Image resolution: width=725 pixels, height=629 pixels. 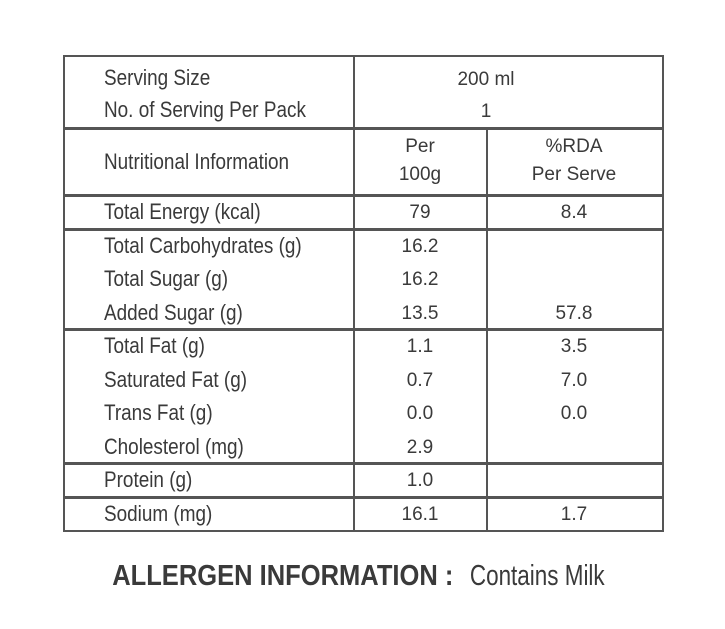 What do you see at coordinates (197, 161) in the screenshot?
I see `header-name: Nutritional Information` at bounding box center [197, 161].